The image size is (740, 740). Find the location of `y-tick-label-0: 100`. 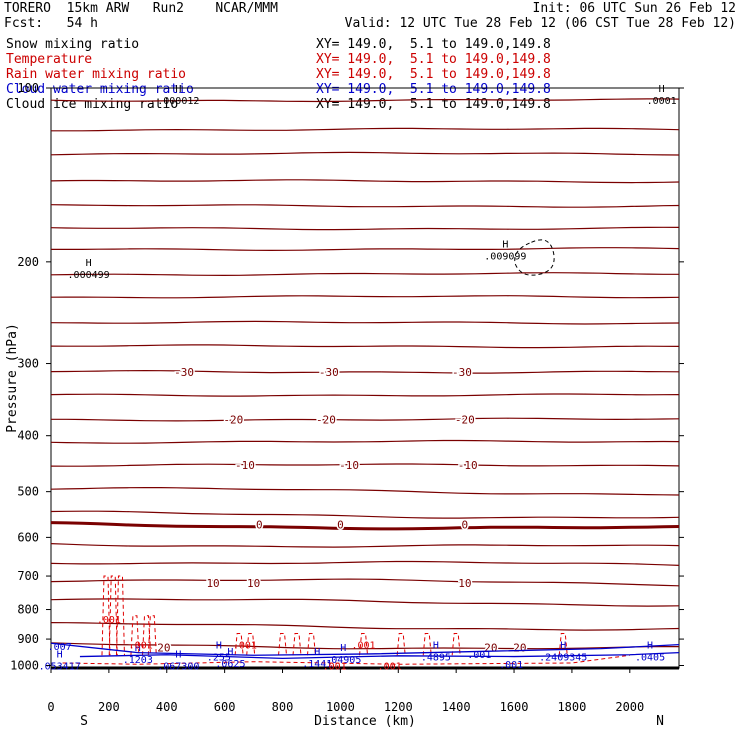

y-tick-label-0: 100 is located at coordinates (28, 88).